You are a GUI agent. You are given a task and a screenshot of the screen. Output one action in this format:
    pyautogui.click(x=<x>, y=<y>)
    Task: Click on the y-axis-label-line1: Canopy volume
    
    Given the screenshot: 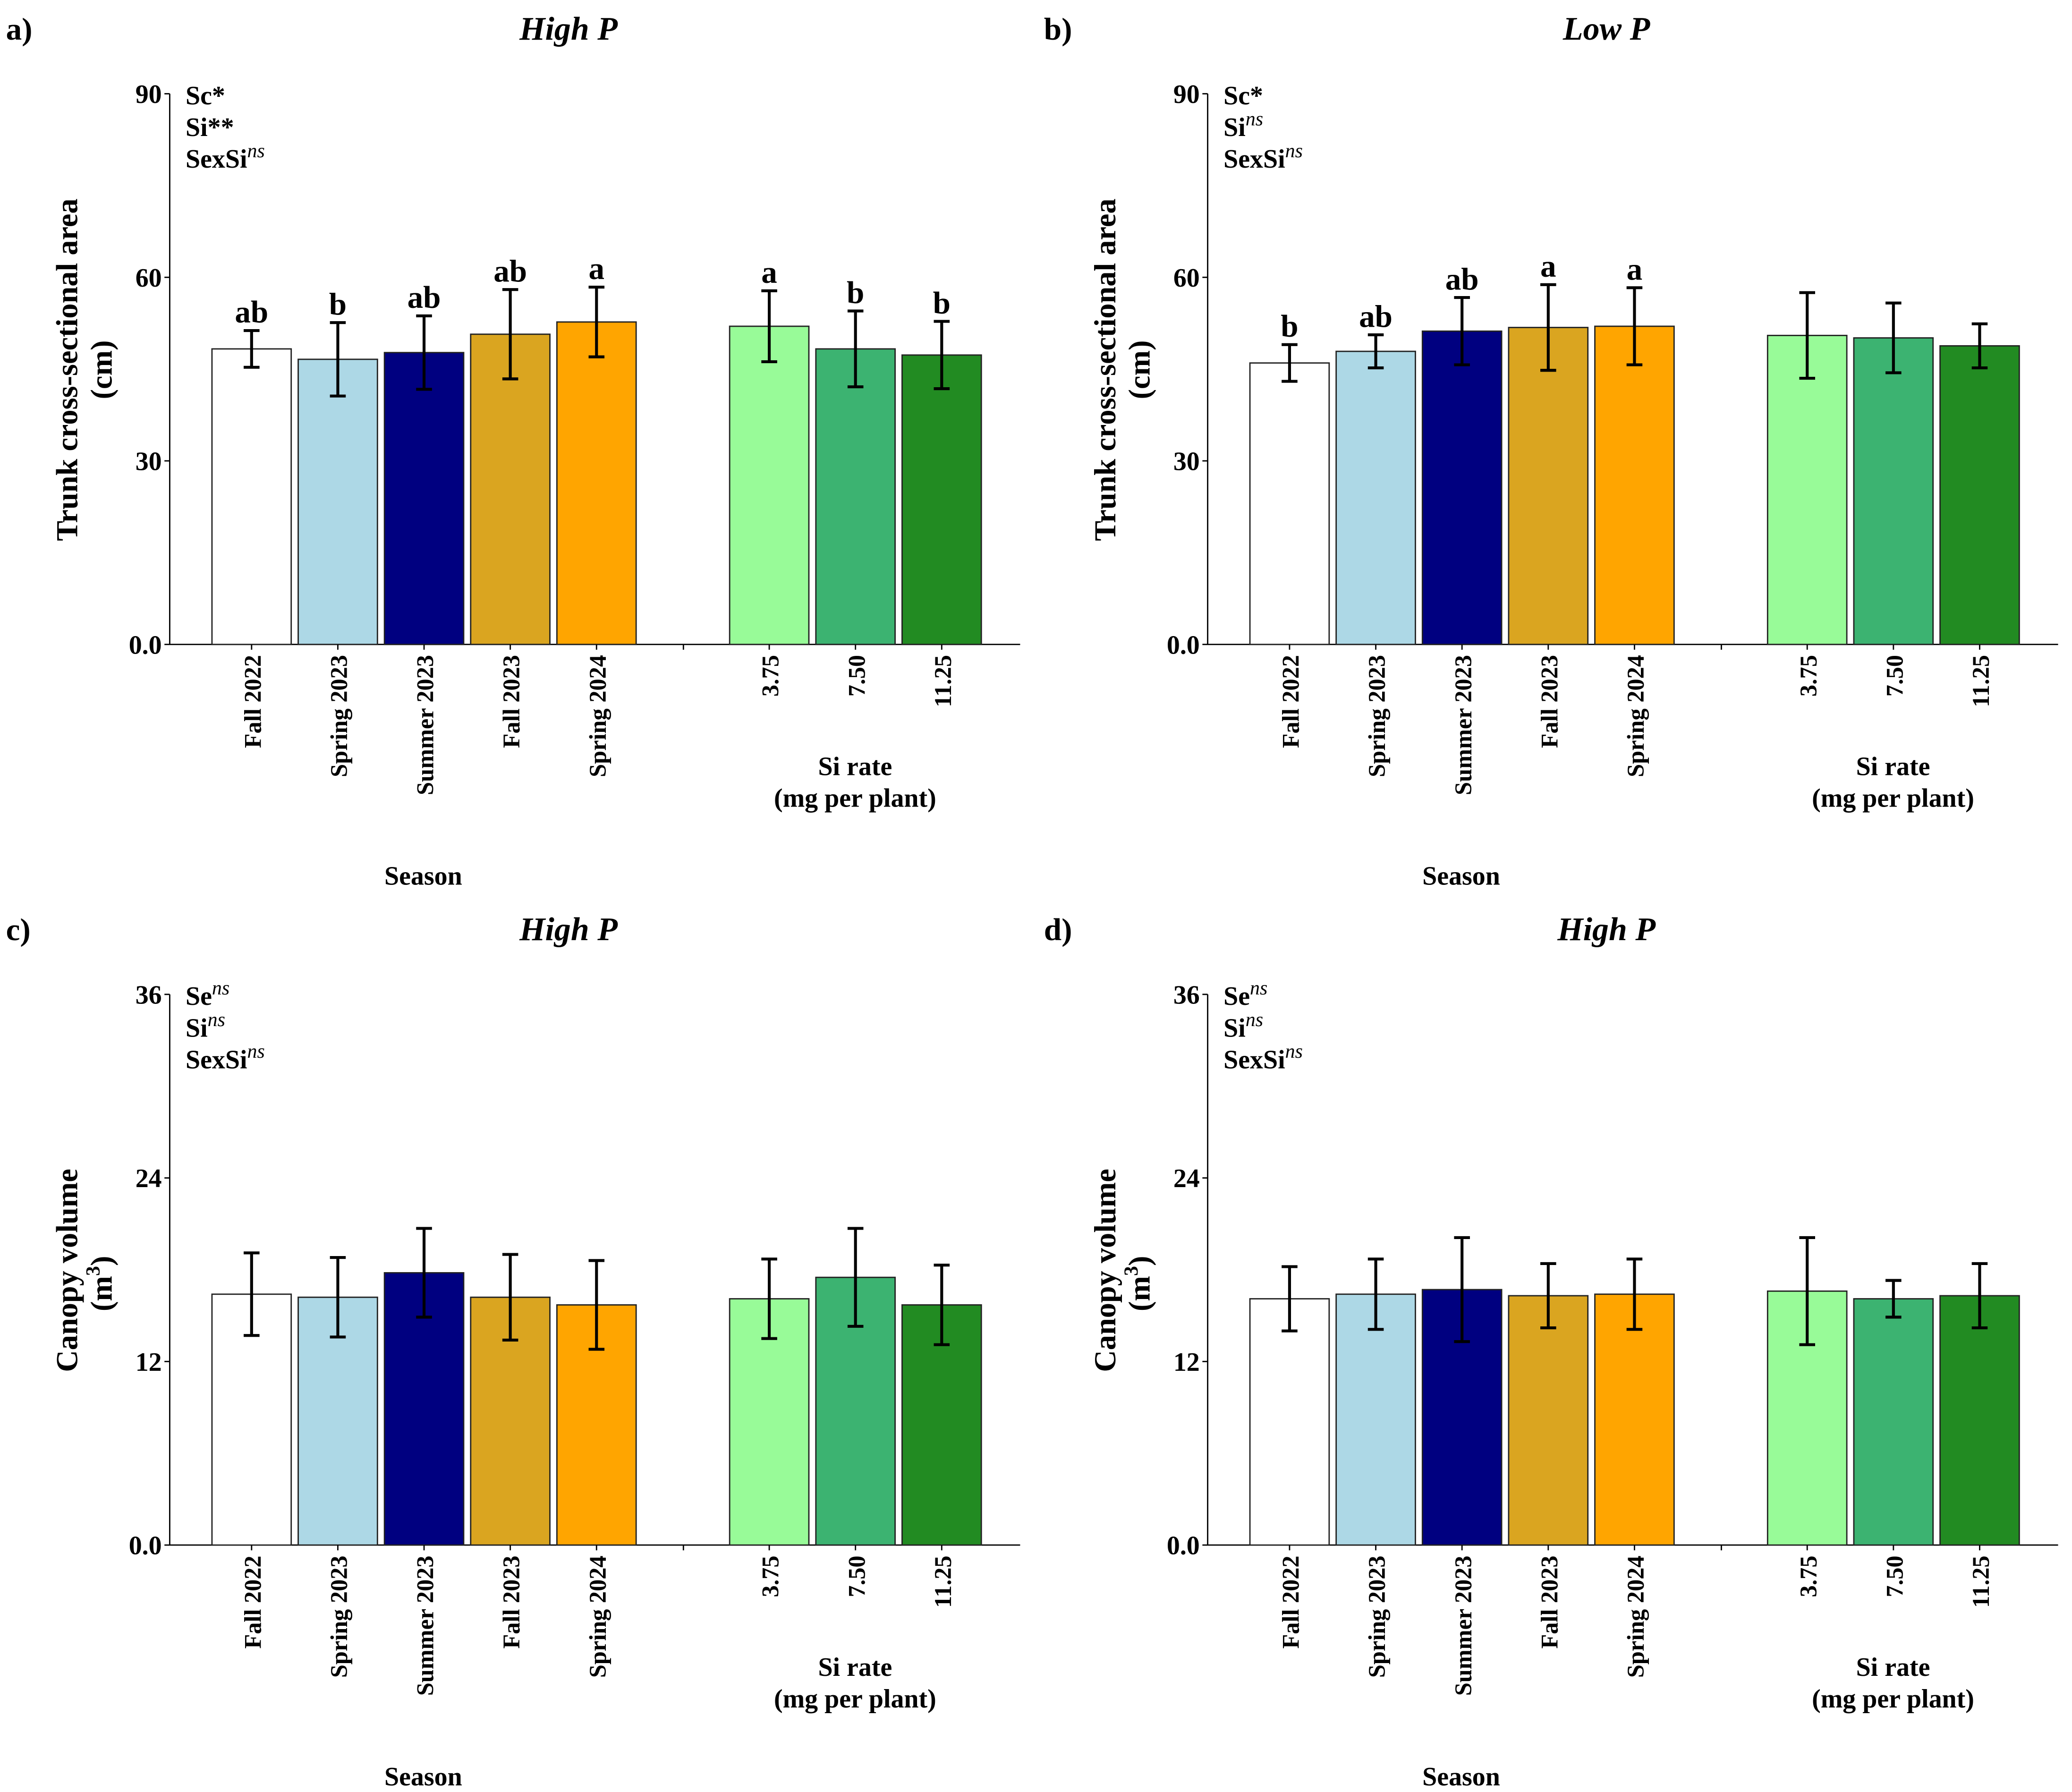 What is the action you would take?
    pyautogui.click(x=1105, y=1270)
    